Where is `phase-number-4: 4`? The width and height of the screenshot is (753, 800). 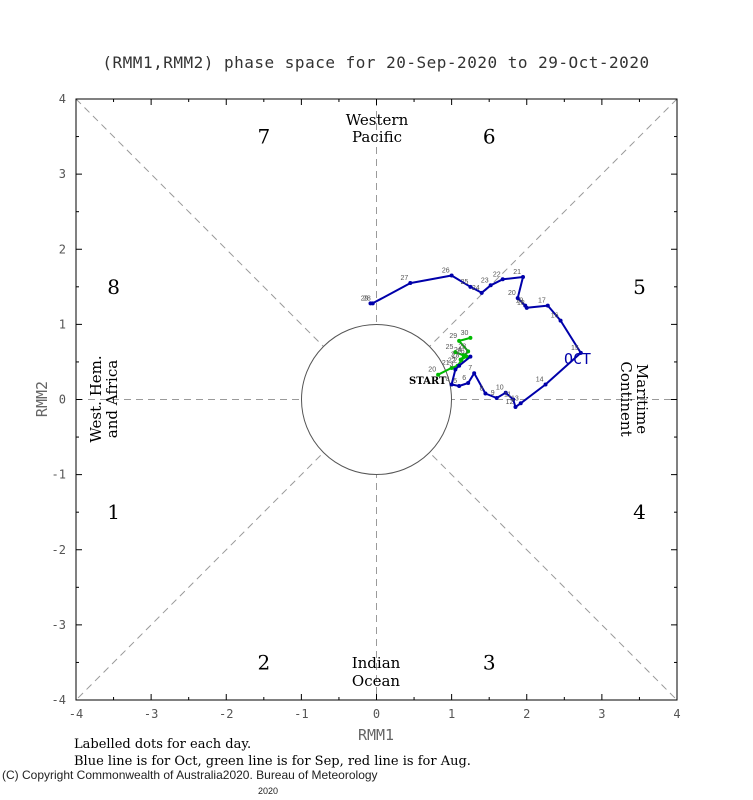 phase-number-4: 4 is located at coordinates (639, 512).